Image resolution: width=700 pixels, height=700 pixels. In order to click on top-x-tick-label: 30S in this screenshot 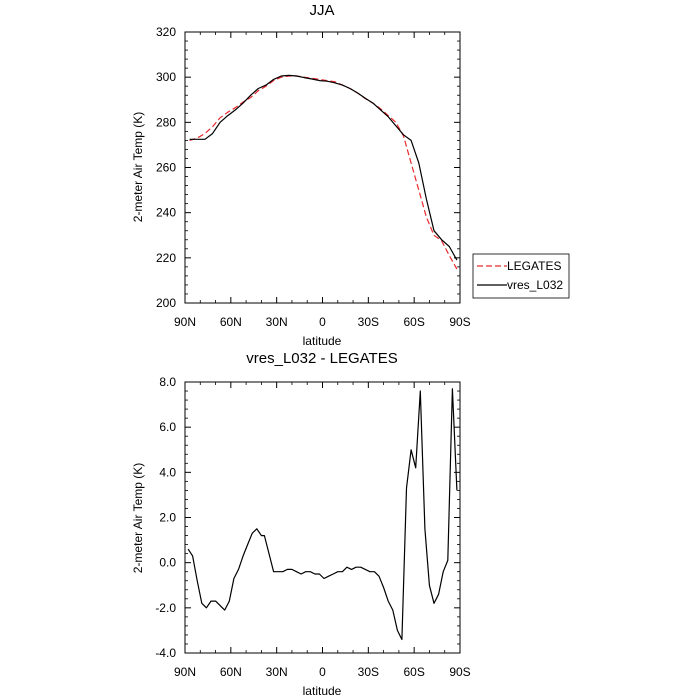, I will do `click(368, 322)`.